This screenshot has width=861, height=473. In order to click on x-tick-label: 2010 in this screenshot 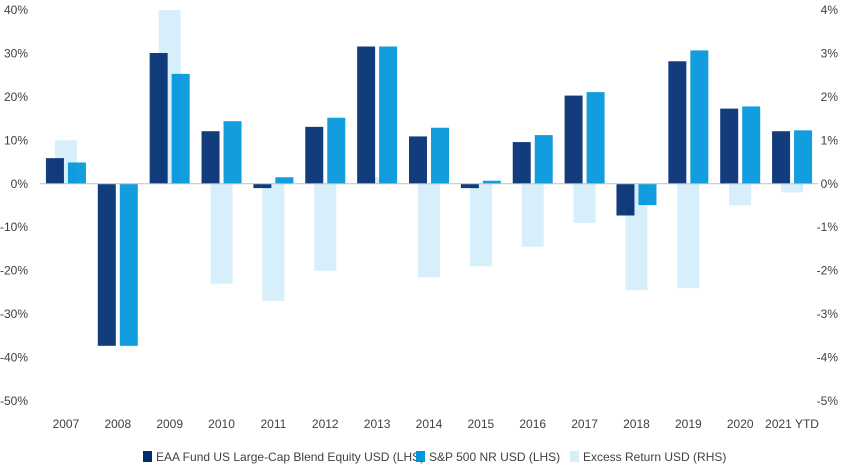, I will do `click(221, 424)`.